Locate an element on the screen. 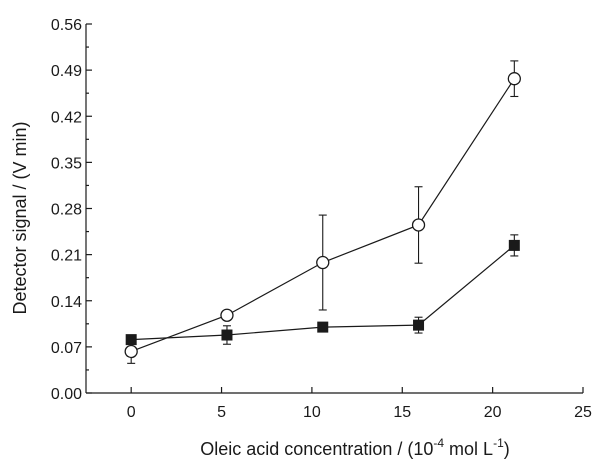  x-tick-label: 10 is located at coordinates (312, 412).